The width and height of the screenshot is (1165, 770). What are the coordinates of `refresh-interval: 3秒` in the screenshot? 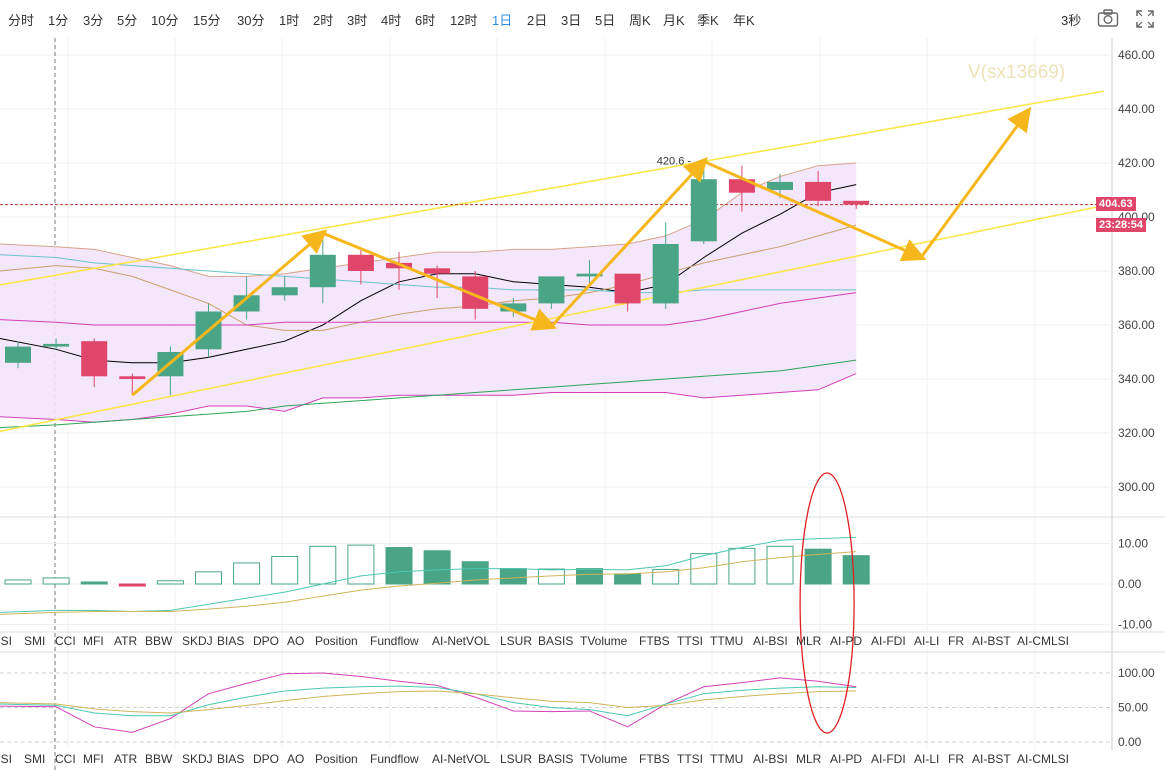 It's located at (1071, 20).